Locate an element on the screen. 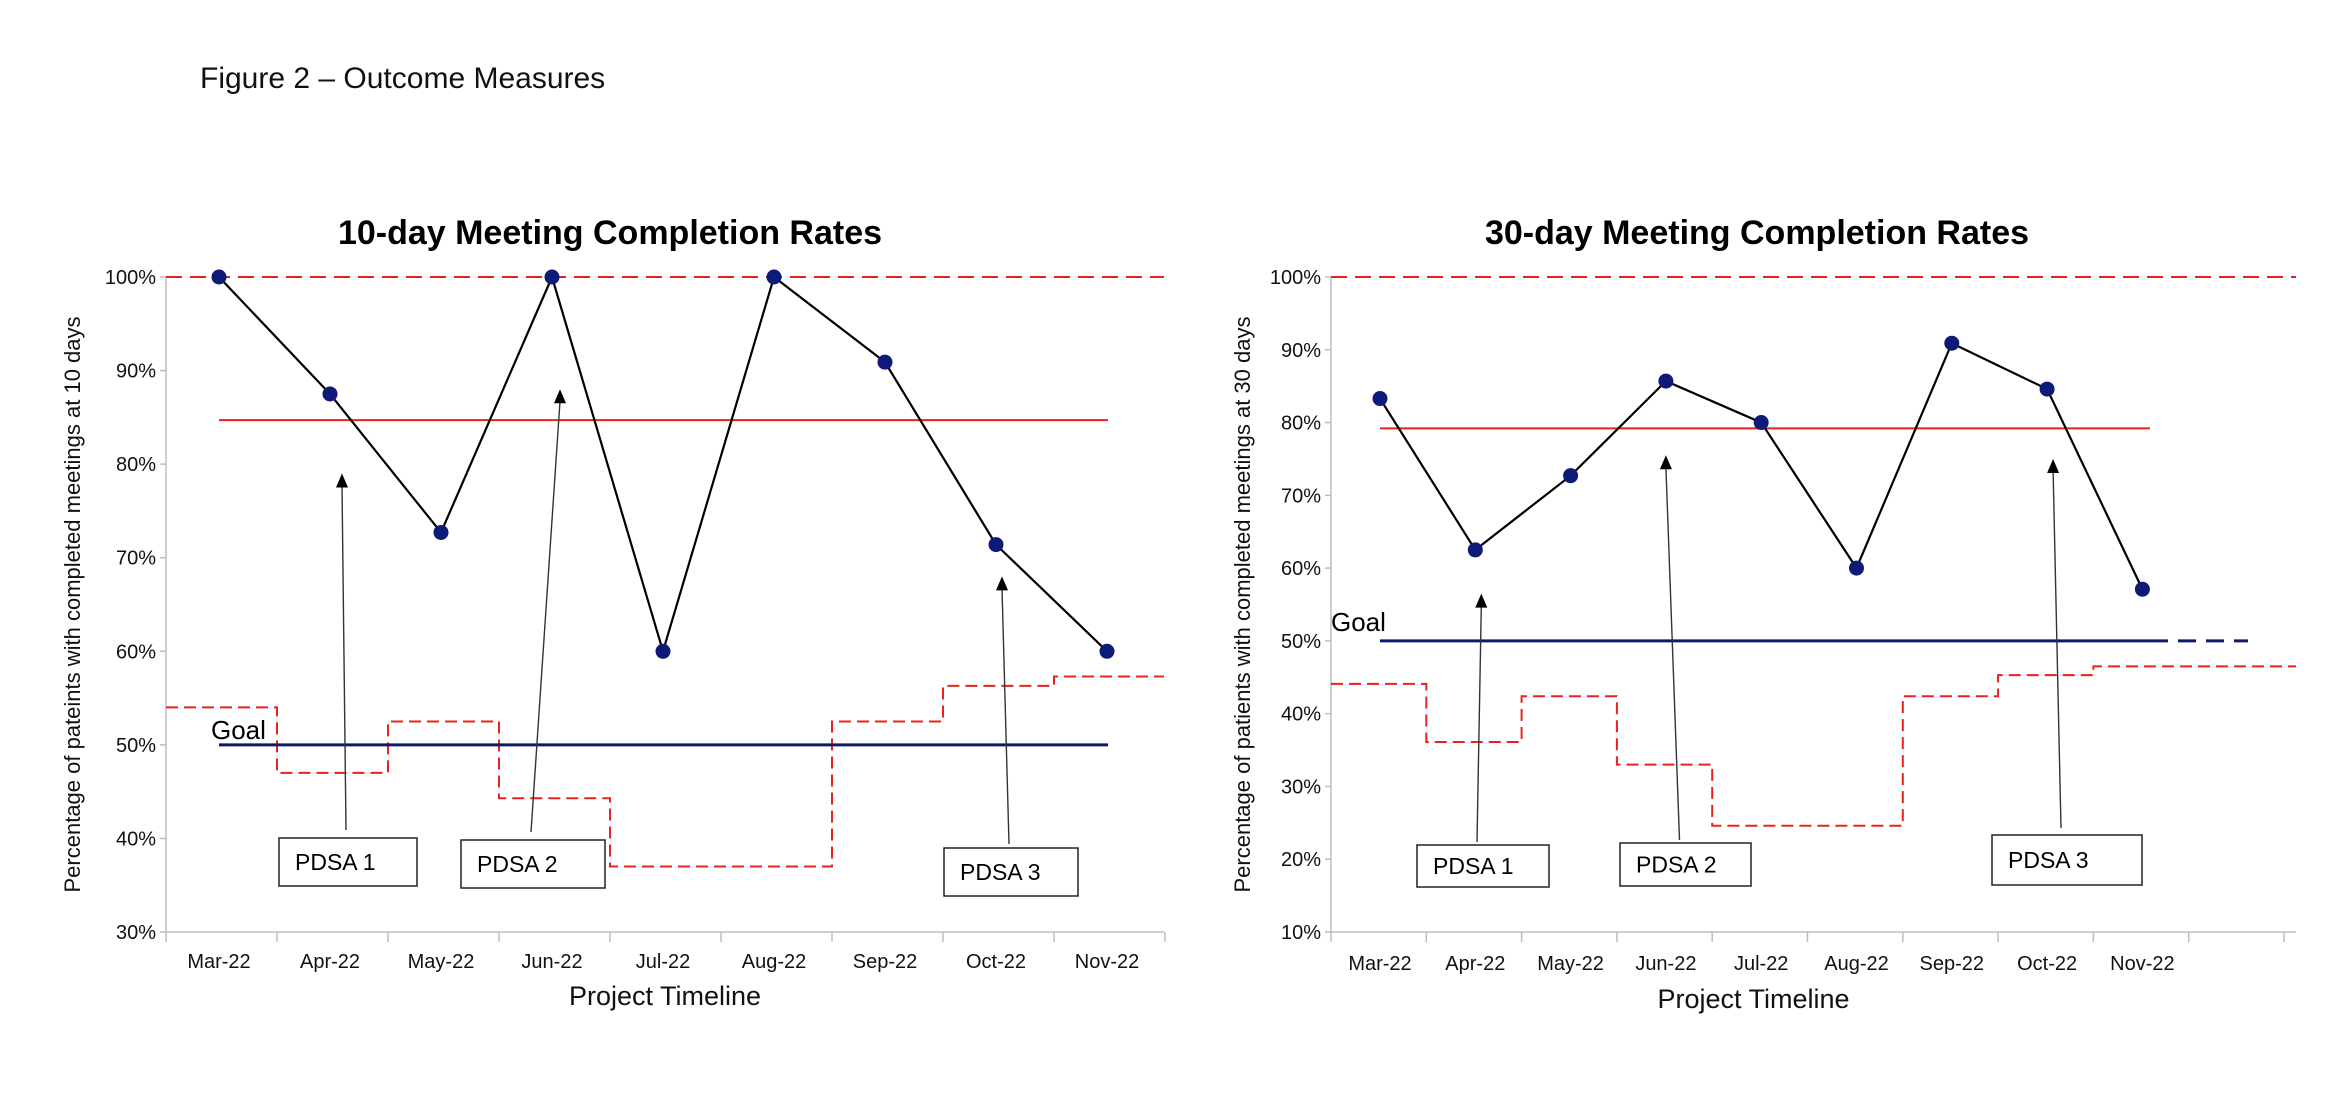  chart-title: 10-day Meeting Completion Rates is located at coordinates (610, 233).